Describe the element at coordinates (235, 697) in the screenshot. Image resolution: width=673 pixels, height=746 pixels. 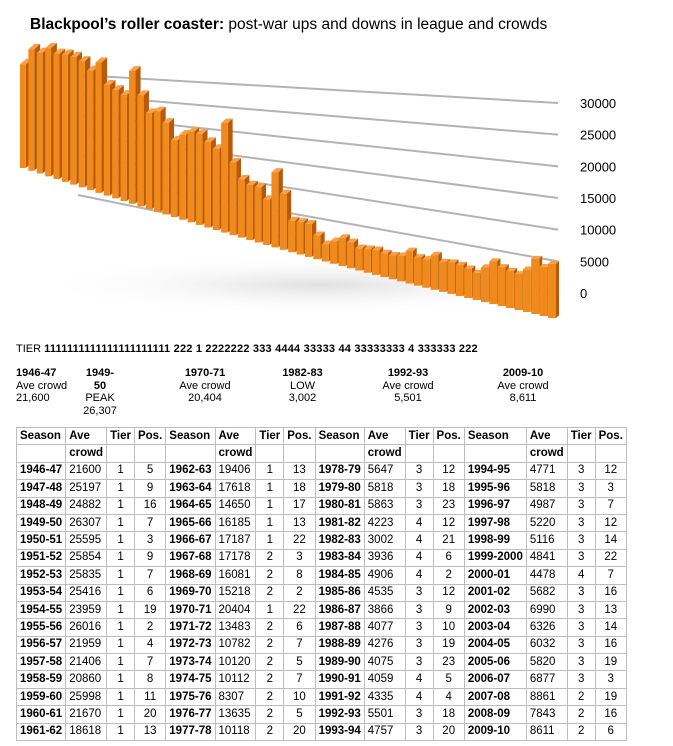
I see `crowd-cell: 8307` at that location.